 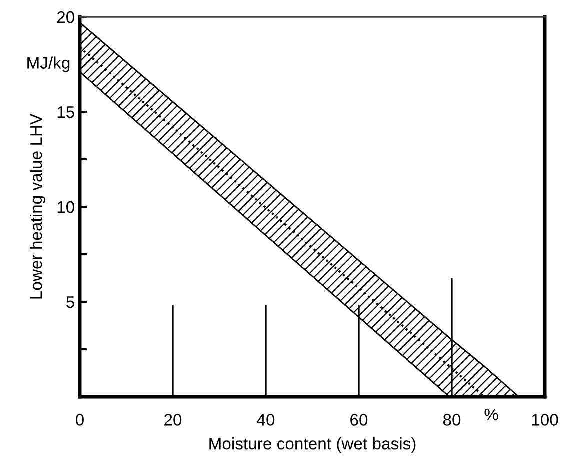 What do you see at coordinates (266, 420) in the screenshot?
I see `x-tick-label: 40` at bounding box center [266, 420].